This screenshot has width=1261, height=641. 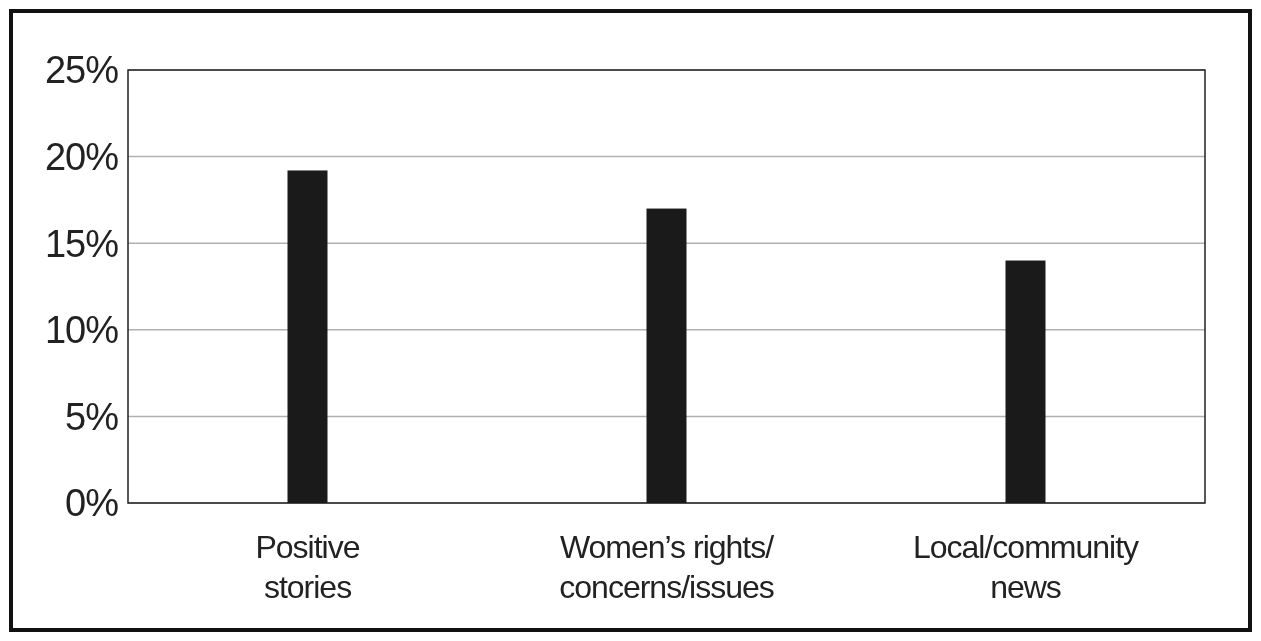 What do you see at coordinates (92, 416) in the screenshot?
I see `y-tick-label: 5%` at bounding box center [92, 416].